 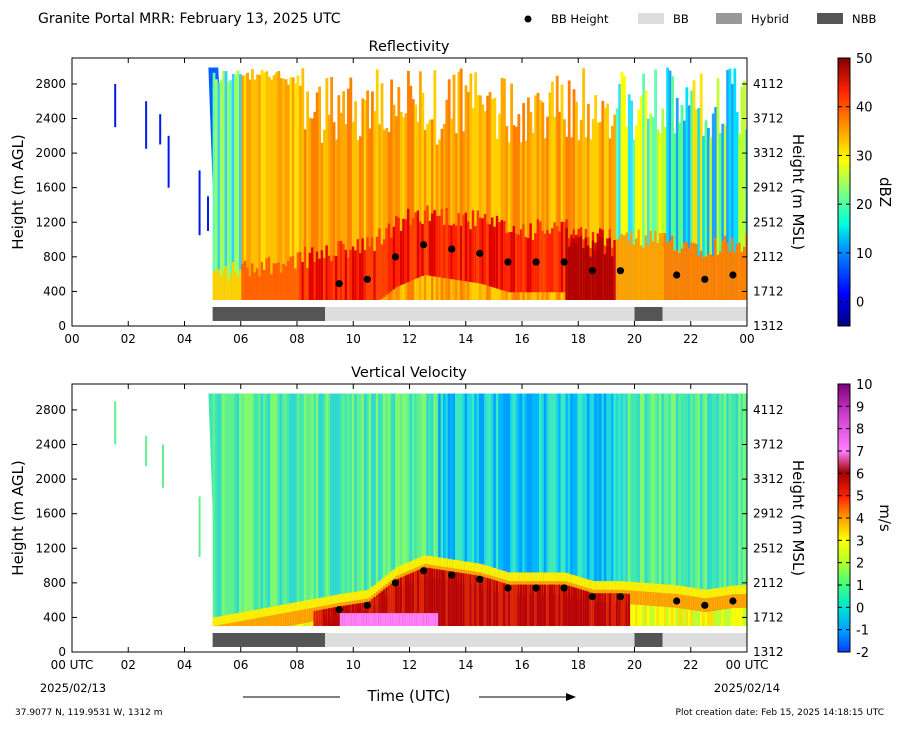 I want to click on x-tick-label: 20, so click(x=634, y=339).